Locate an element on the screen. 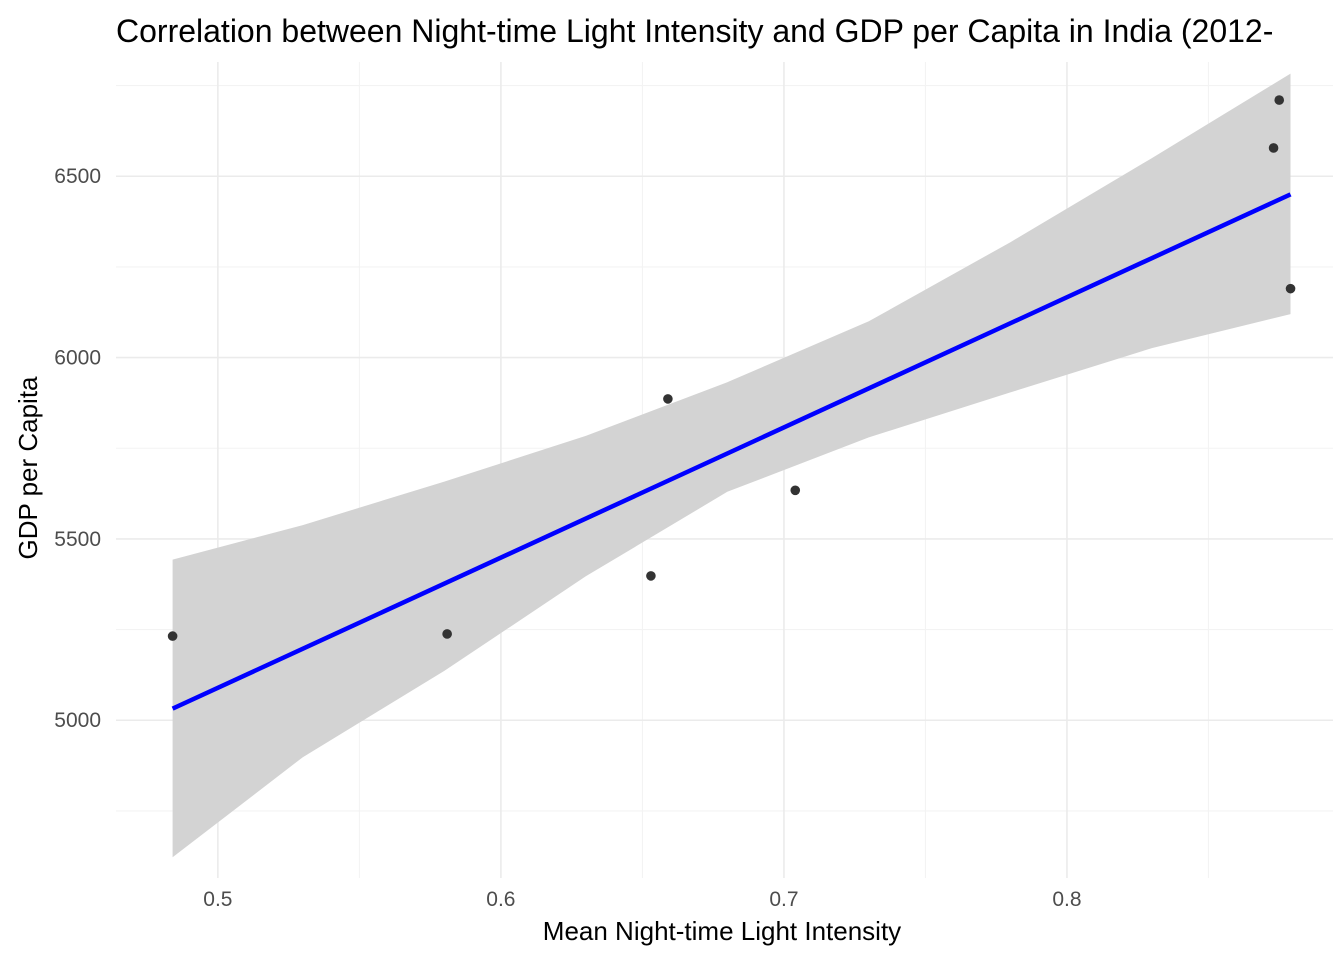 The image size is (1344, 960). y-tick-label: 6000 is located at coordinates (77, 358).